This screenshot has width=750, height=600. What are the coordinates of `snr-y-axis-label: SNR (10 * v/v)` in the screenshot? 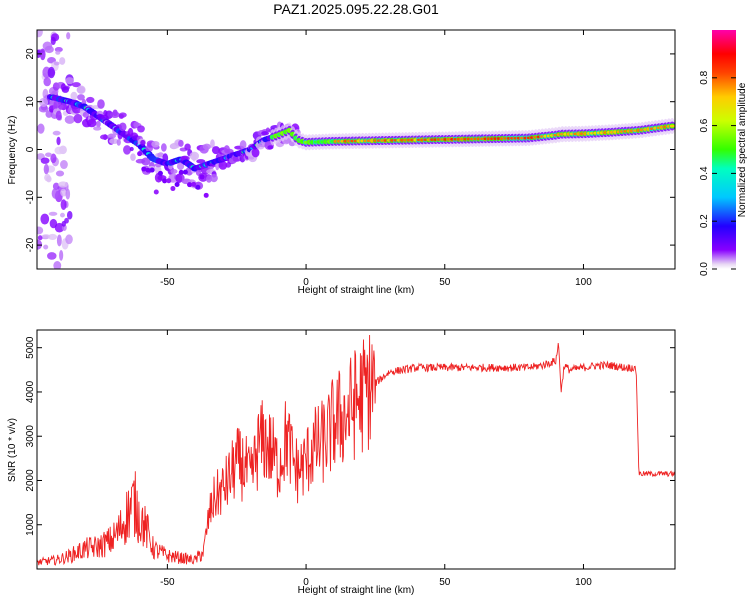 It's located at (12, 450).